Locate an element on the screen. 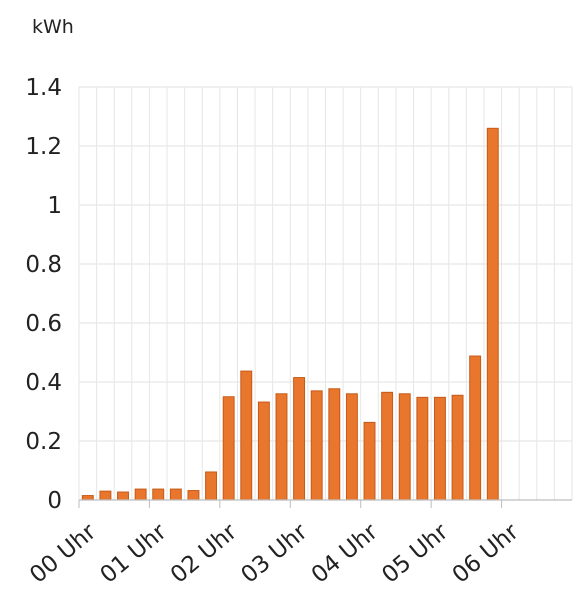 The image size is (574, 607). y-tick-label: 1 is located at coordinates (54, 206).